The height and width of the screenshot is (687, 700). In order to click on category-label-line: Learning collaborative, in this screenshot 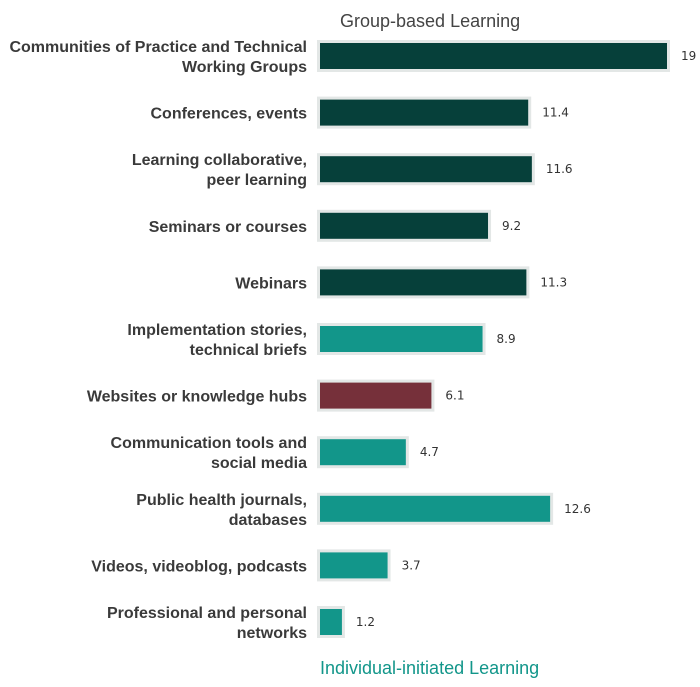, I will do `click(219, 160)`.